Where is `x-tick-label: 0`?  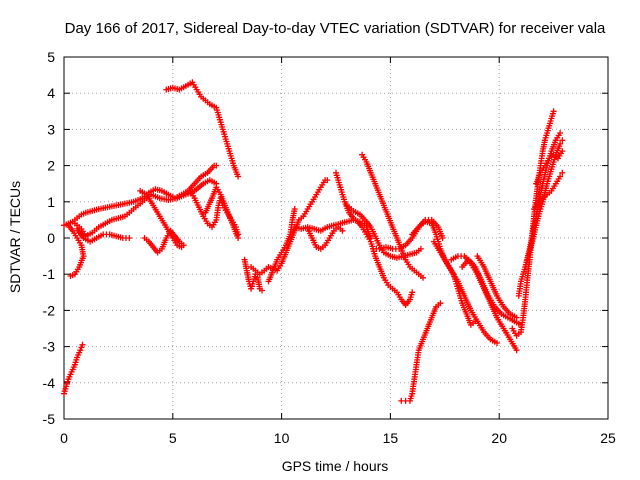 x-tick-label: 0 is located at coordinates (64, 438).